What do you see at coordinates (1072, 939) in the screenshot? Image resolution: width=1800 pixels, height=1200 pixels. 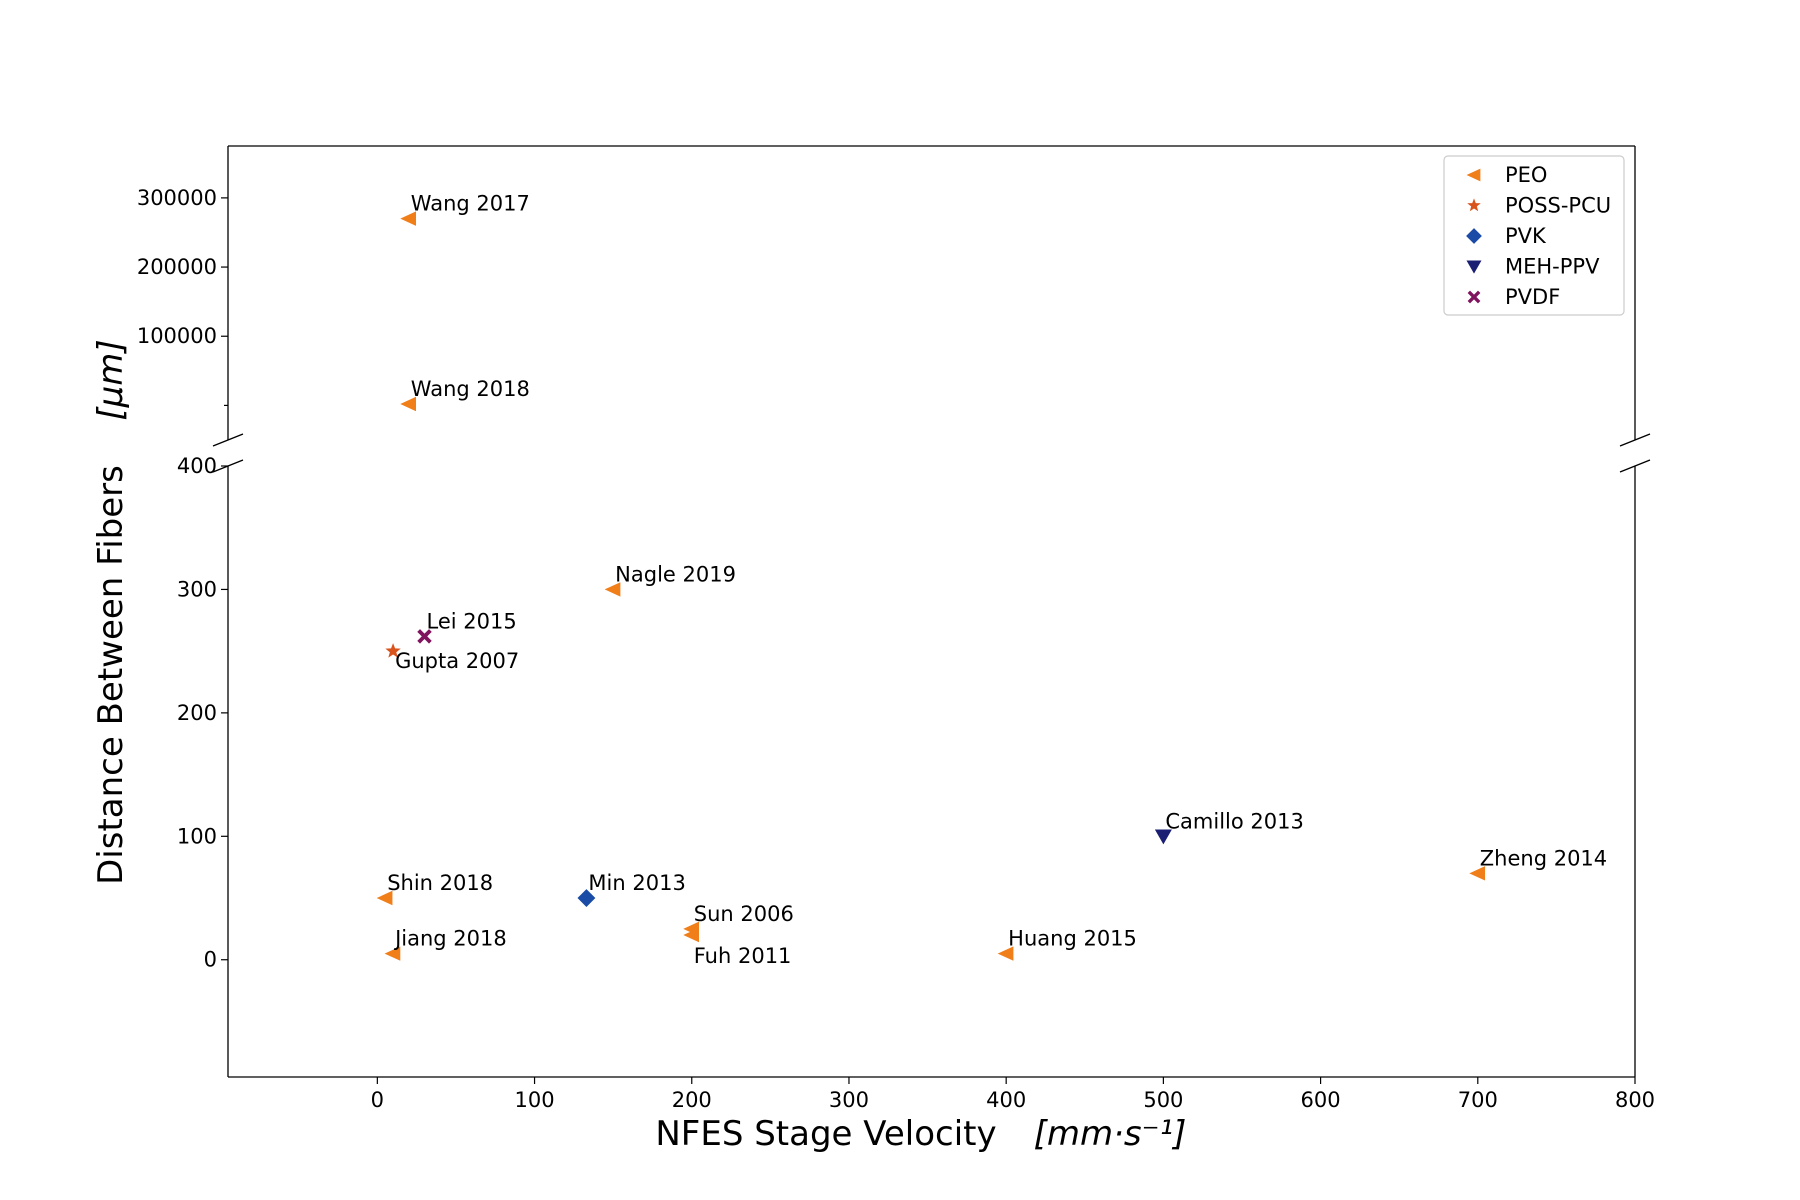 I see `point-label: Huang 2015` at bounding box center [1072, 939].